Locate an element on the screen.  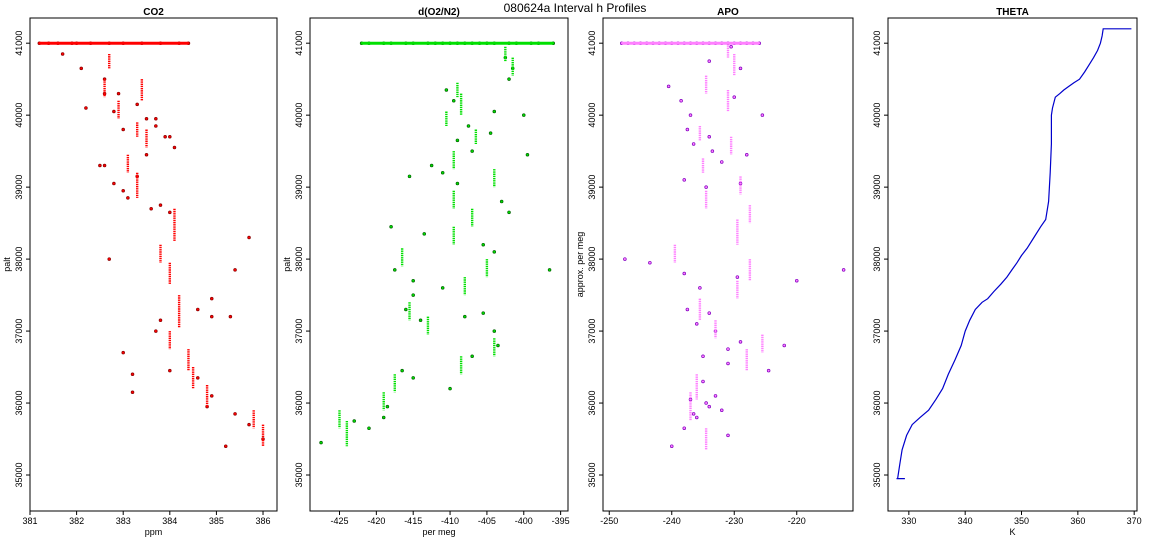
x-tick-label: 381 is located at coordinates (29, 521).